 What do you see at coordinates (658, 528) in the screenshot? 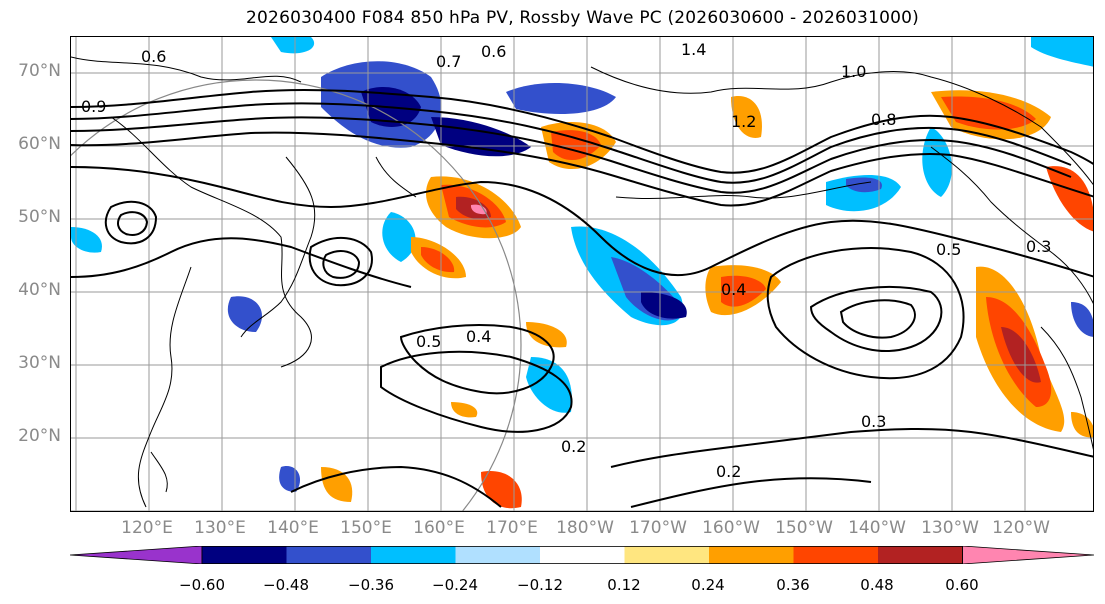
I see `lon-label-170w: 170°W` at bounding box center [658, 528].